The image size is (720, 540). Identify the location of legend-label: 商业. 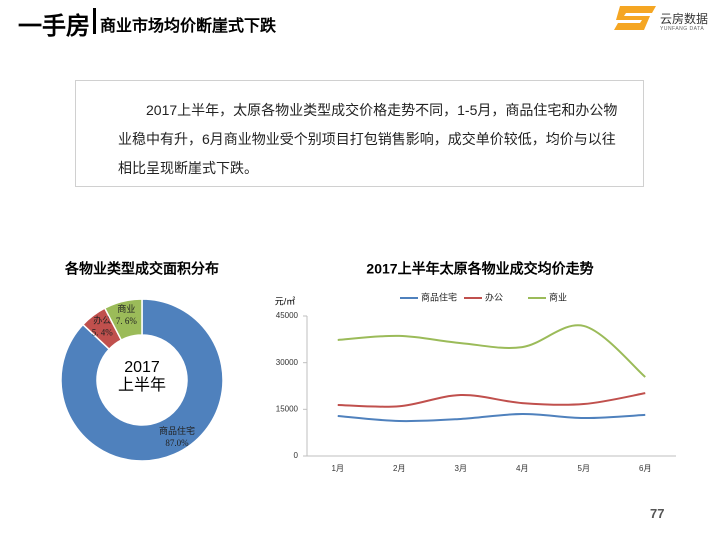
(558, 296).